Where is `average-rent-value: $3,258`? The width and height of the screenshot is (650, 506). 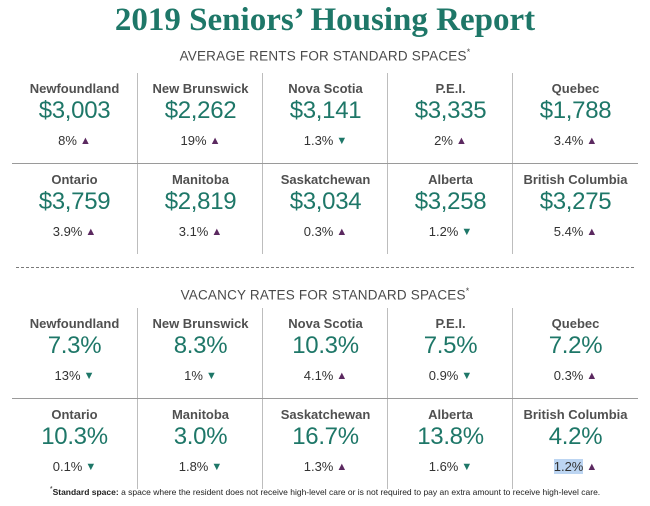 average-rent-value: $3,258 is located at coordinates (450, 201).